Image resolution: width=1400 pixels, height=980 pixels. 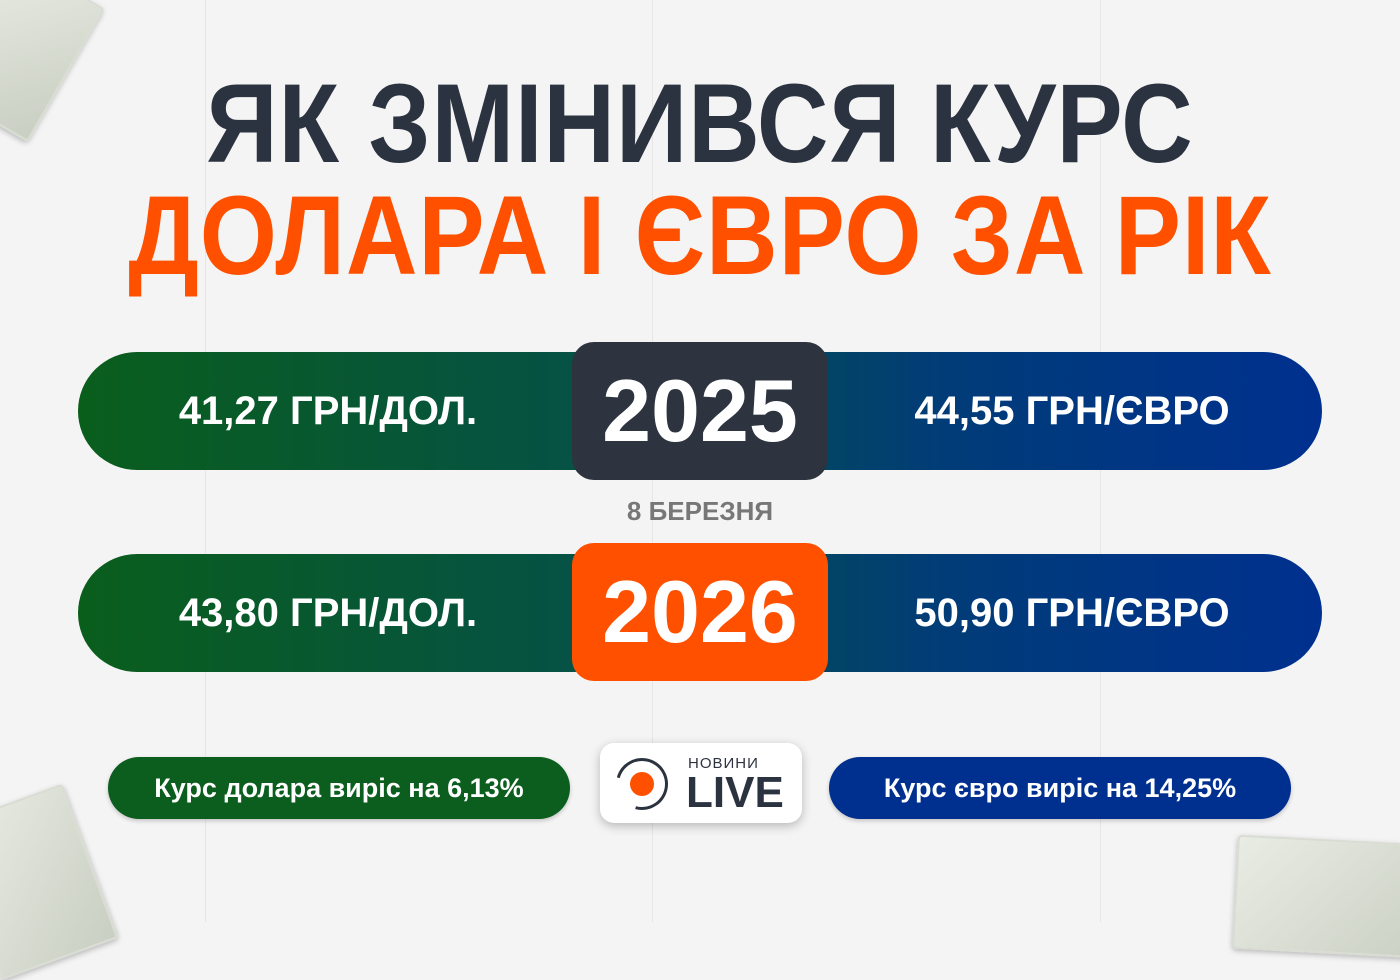 I want to click on eur-rate: 44,55 ГРН/ЄВРО, so click(x=1072, y=411).